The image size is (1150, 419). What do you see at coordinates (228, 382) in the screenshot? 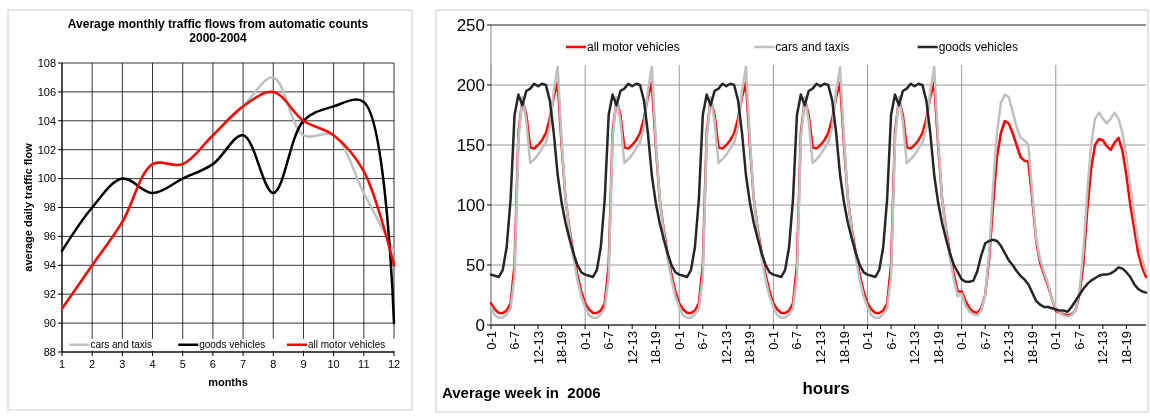
I see `x-axis-title: months` at bounding box center [228, 382].